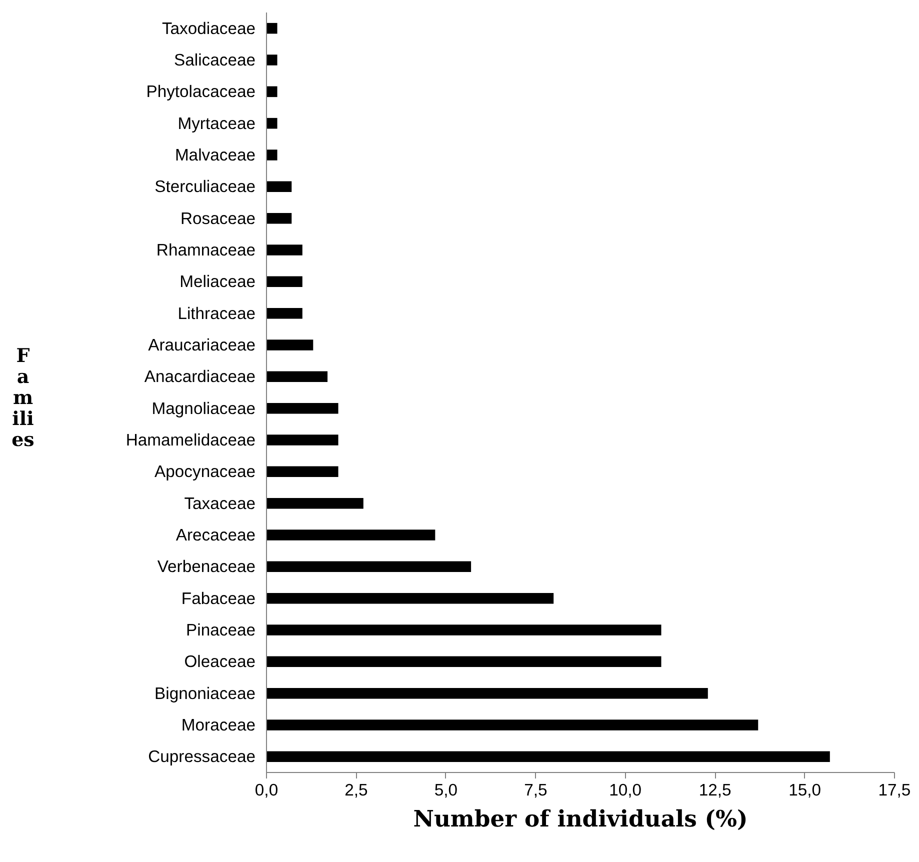  Describe the element at coordinates (804, 790) in the screenshot. I see `x-tick-label: 15,0` at that location.